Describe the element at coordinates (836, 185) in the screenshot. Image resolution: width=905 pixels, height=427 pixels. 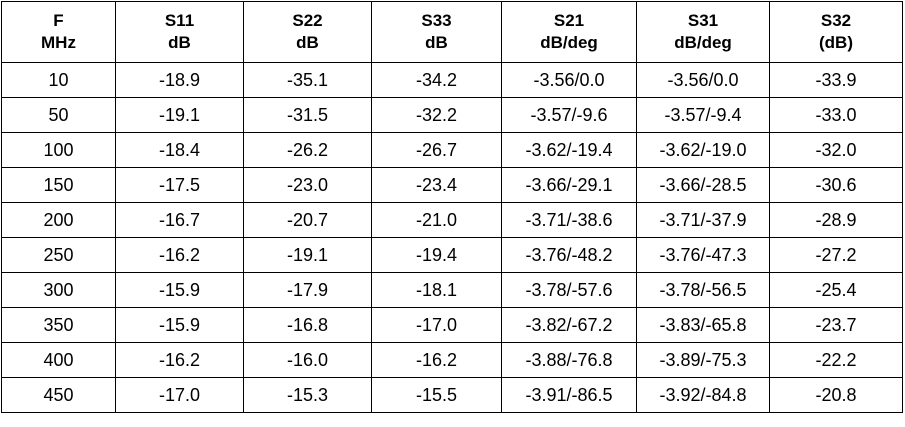
I see `cell-s32: -30.6` at that location.